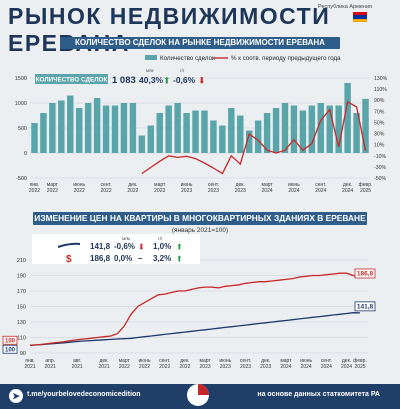 This screenshot has height=409, width=400. Describe the element at coordinates (360, 20) in the screenshot. I see `flag-stripe-orange` at that location.